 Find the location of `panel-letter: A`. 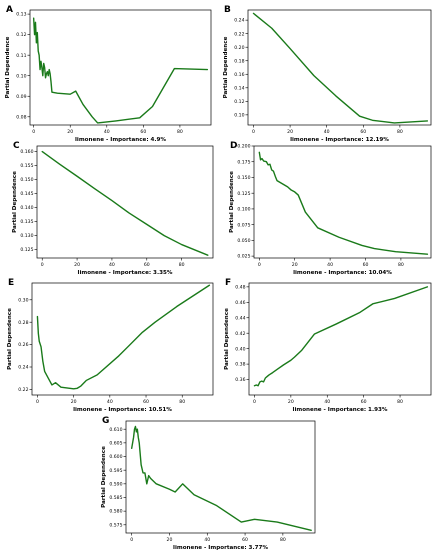

panel-letter: A is located at coordinates (9, 10).